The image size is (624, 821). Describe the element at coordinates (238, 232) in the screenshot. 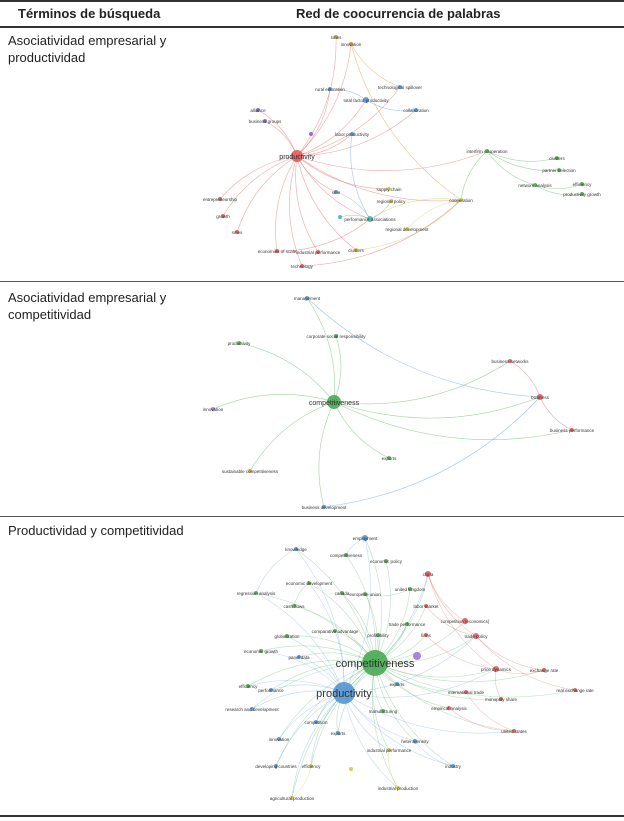

I see `node-label: smes` at that location.